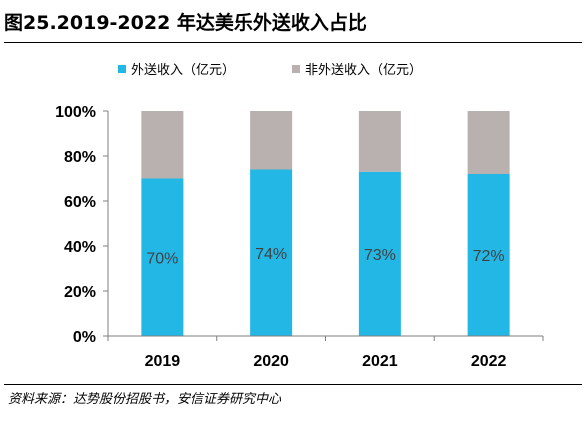 This screenshot has height=427, width=586. I want to click on x-axis: 2019 2020 2021 2022, so click(325, 352).